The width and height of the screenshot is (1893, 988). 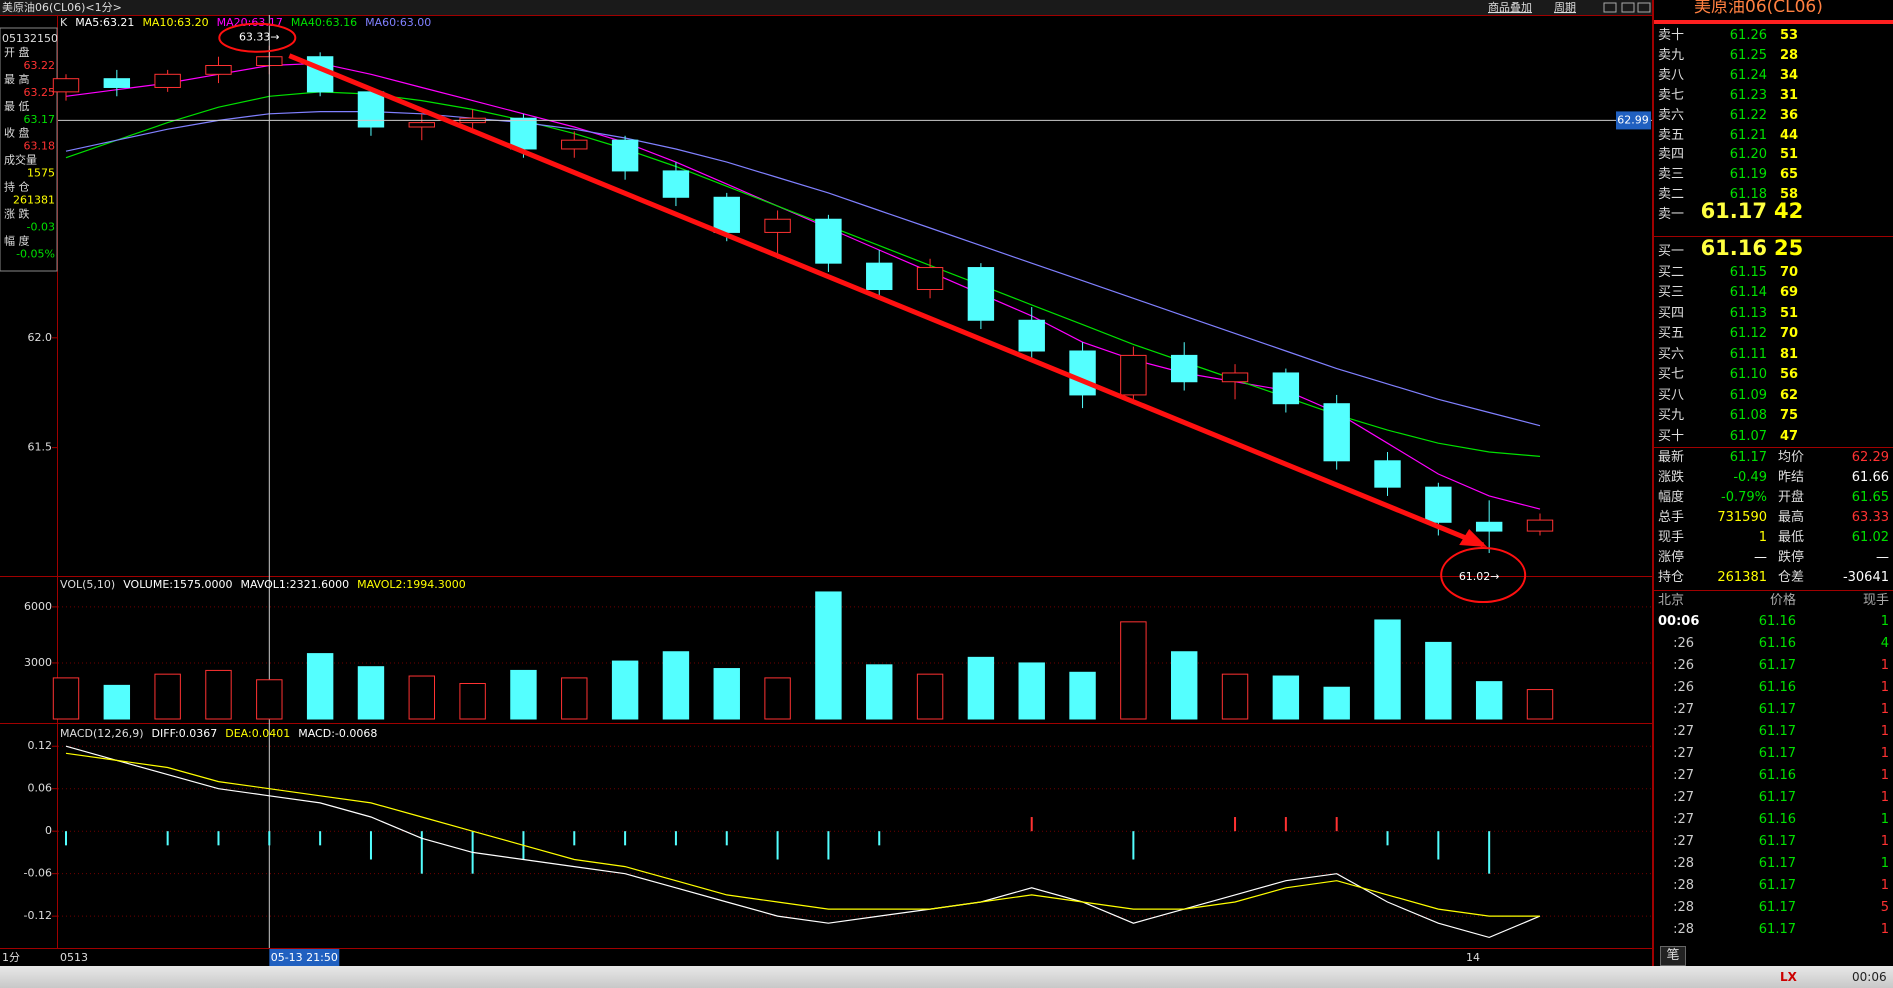 I want to click on stat-label: 跌停, so click(x=1791, y=557).